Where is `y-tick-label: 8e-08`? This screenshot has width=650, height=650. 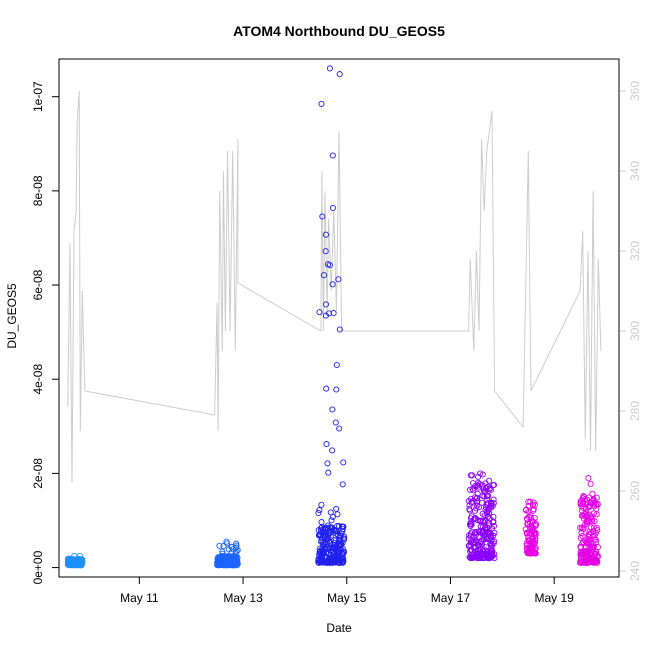 y-tick-label: 8e-08 is located at coordinates (38, 190).